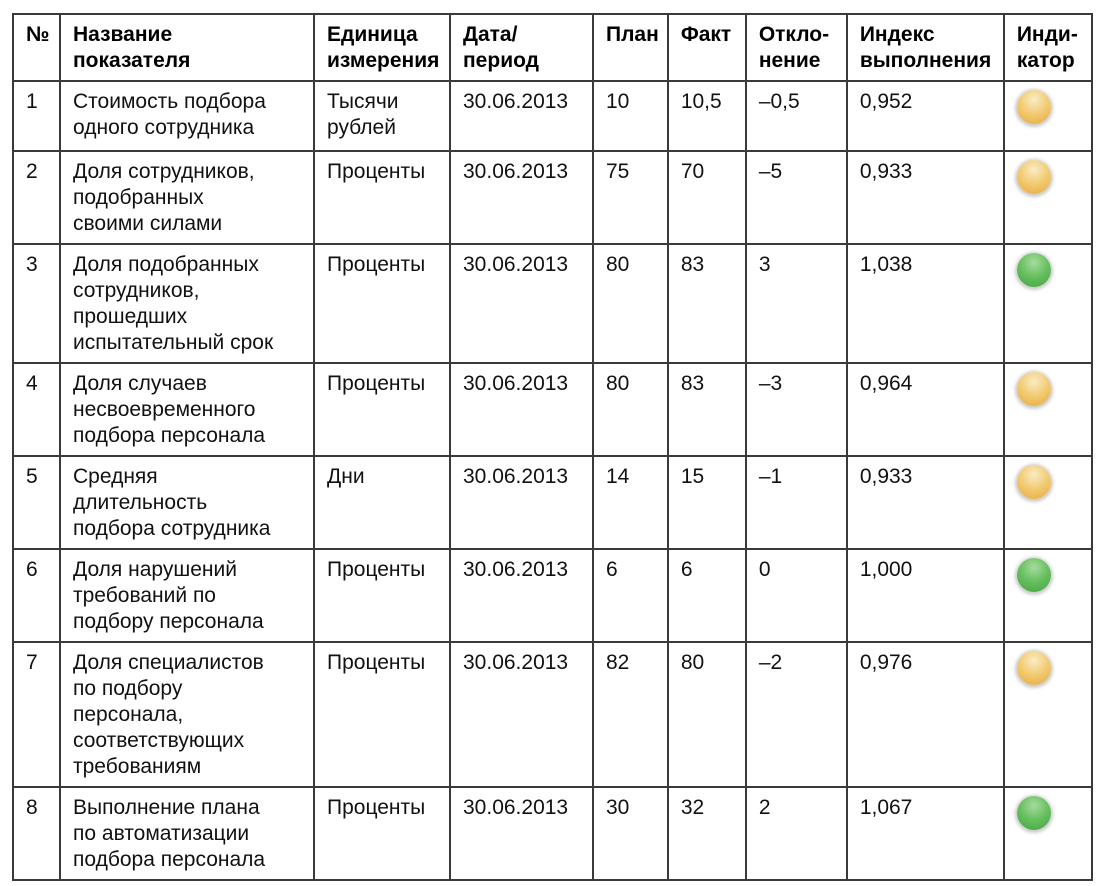  What do you see at coordinates (925, 714) in the screenshot?
I see `cell-index: 0,976` at bounding box center [925, 714].